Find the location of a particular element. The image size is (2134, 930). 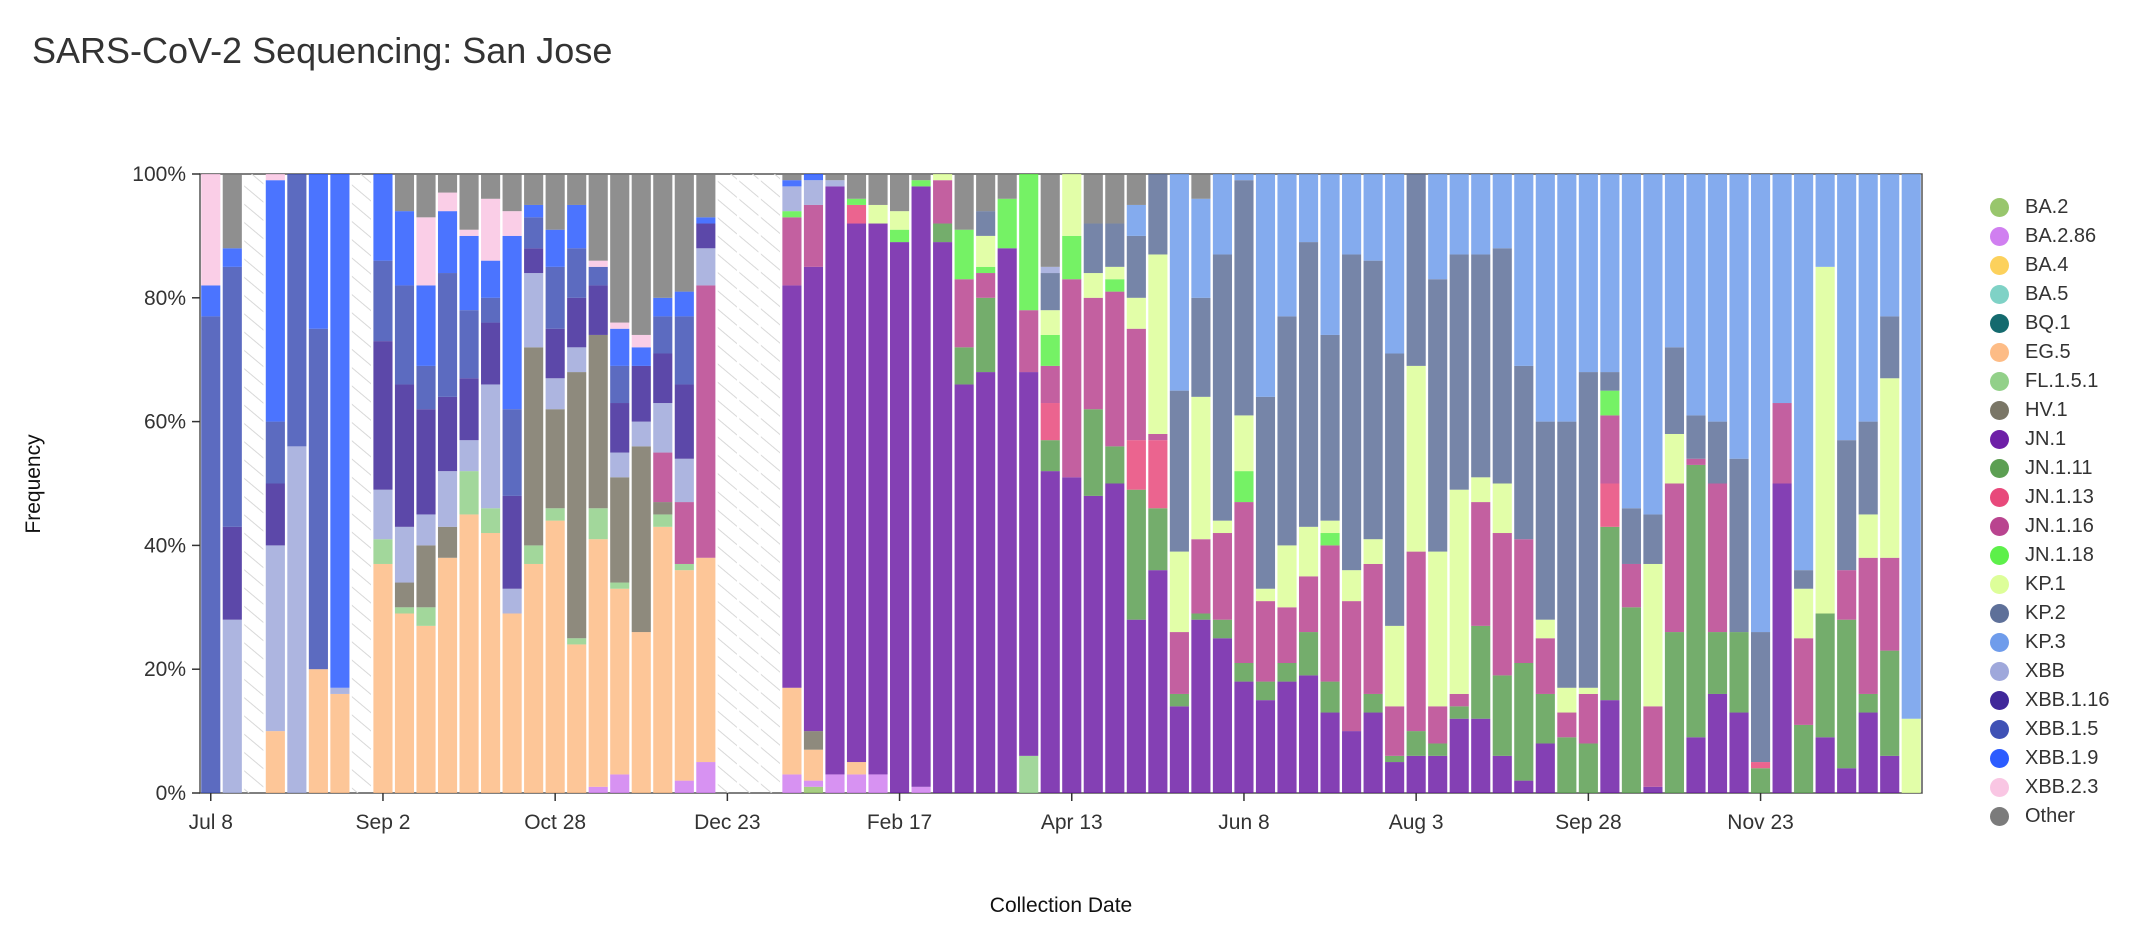

y-tick-label: 80% is located at coordinates (165, 298).